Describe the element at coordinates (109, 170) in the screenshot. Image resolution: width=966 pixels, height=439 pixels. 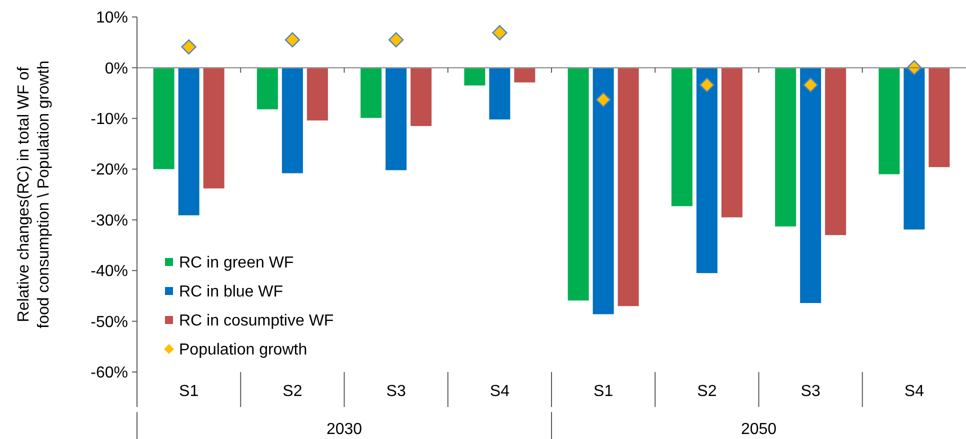
I see `y-tick-label: -20%` at that location.